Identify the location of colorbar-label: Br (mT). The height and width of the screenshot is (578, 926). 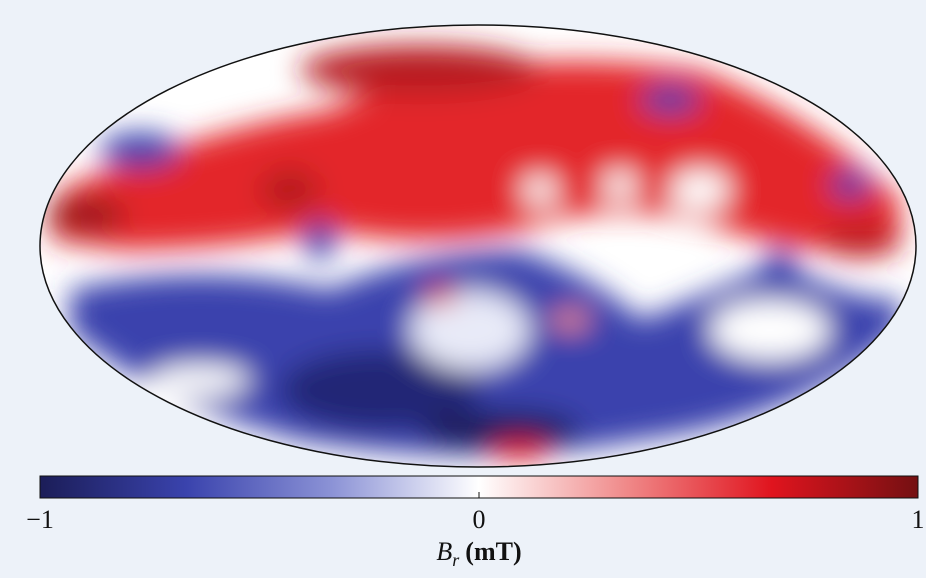
(478, 553).